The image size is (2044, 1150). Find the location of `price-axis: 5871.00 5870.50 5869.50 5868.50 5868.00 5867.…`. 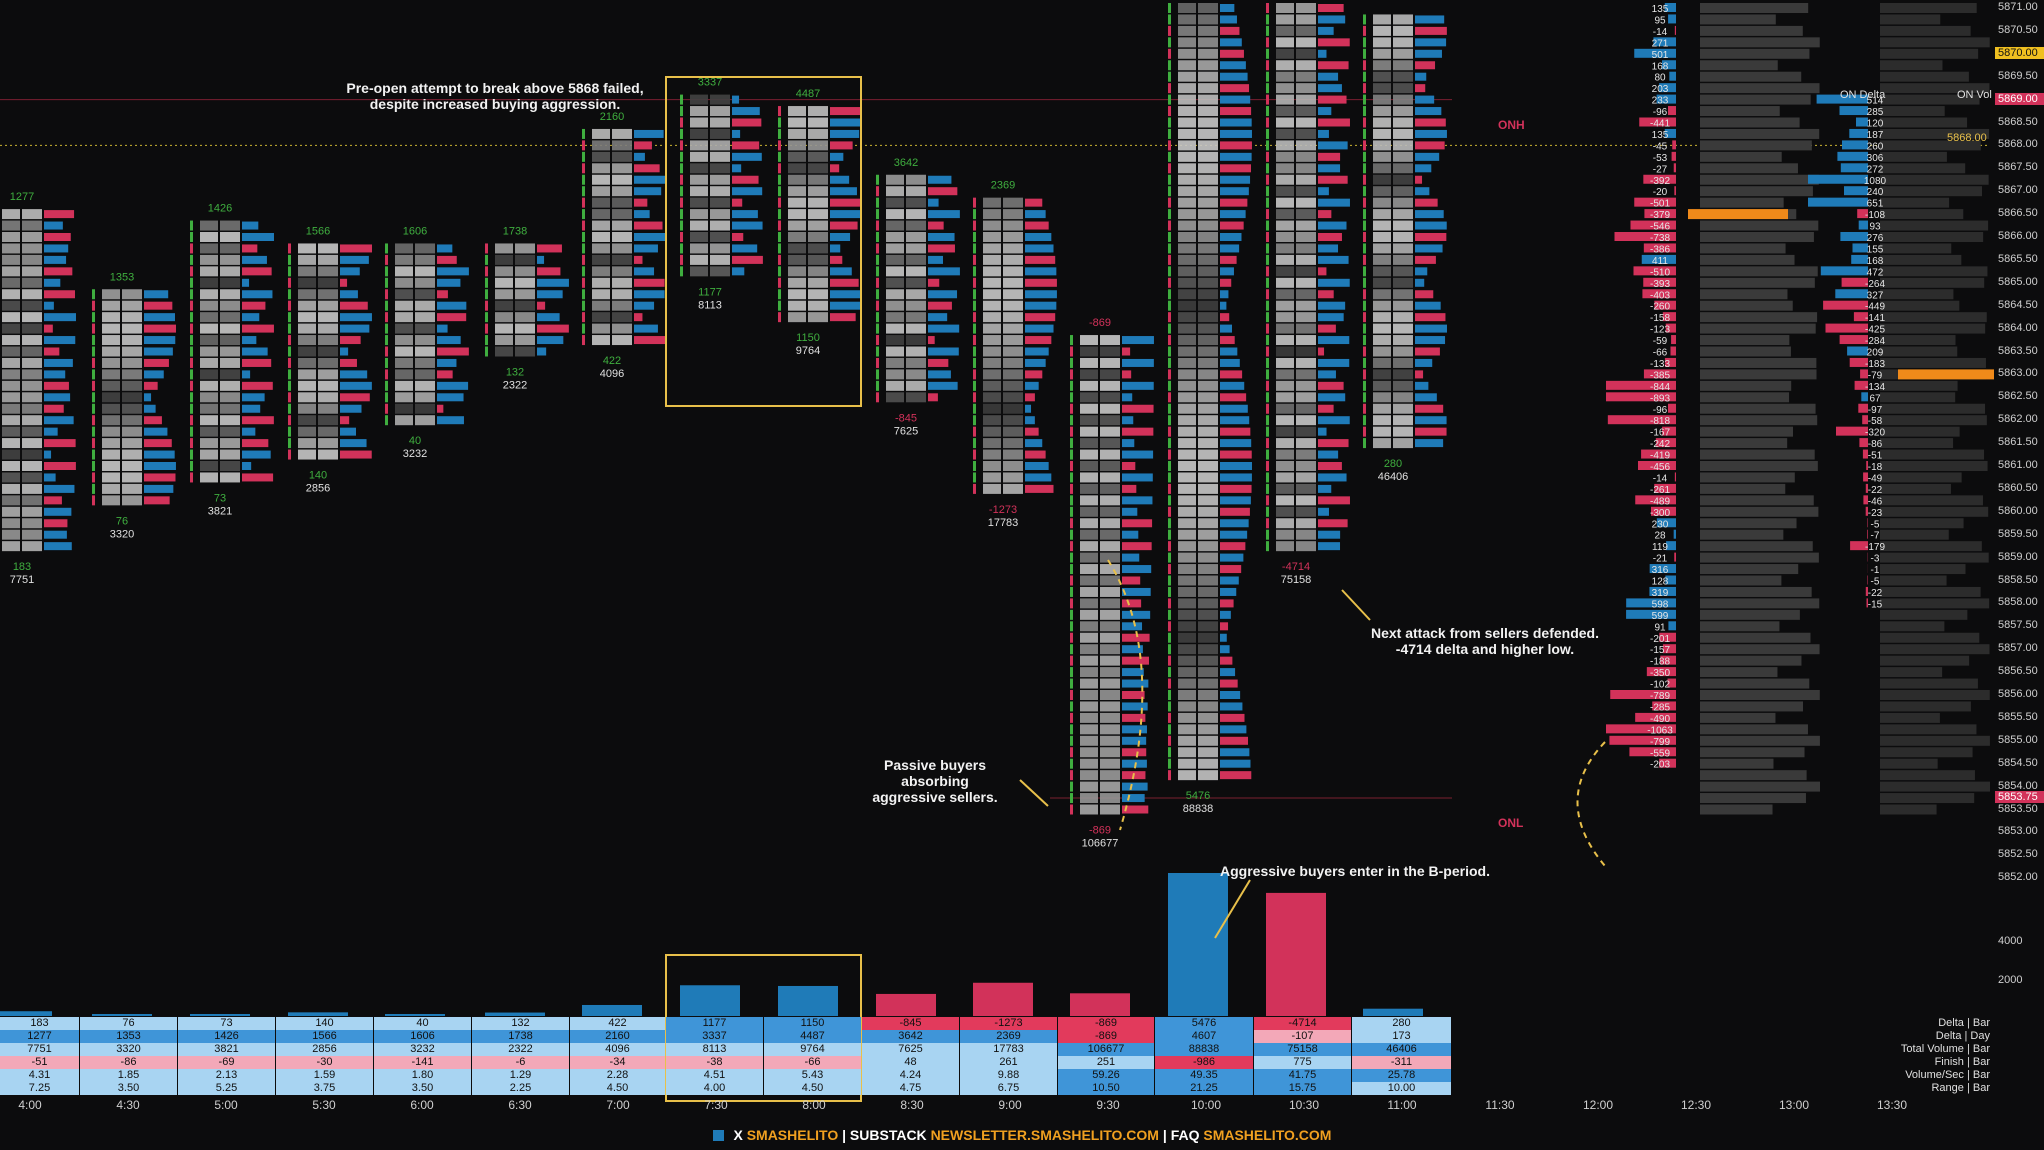

price-axis: 5871.00 5870.50 5869.50 5868.50 5868.00 5867.… is located at coordinates (1995, 555).